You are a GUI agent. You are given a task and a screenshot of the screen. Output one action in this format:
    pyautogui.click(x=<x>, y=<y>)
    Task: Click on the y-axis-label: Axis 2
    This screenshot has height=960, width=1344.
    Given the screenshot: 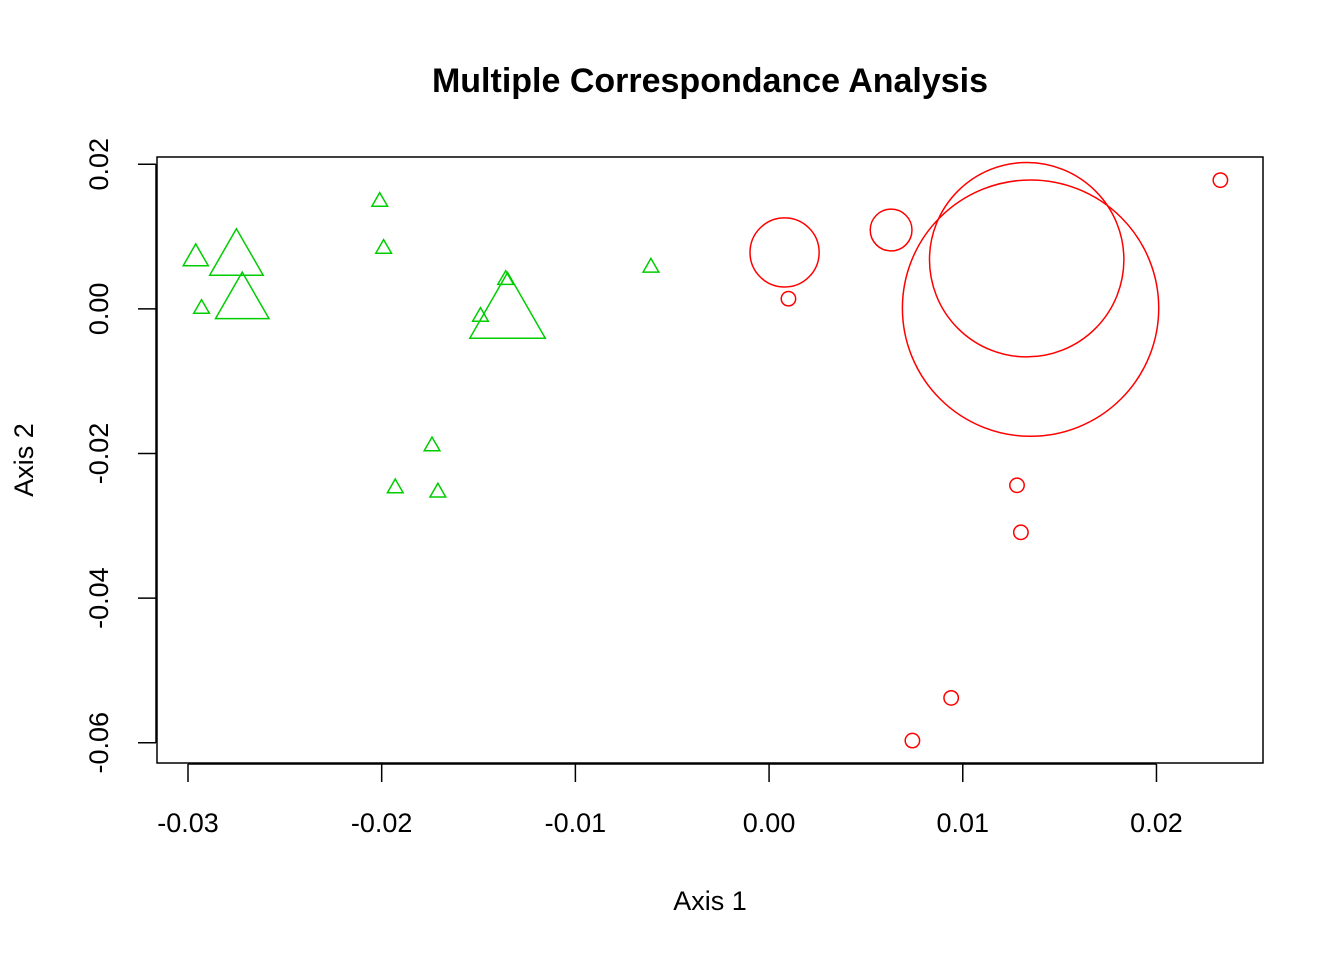 What is the action you would take?
    pyautogui.click(x=24, y=460)
    